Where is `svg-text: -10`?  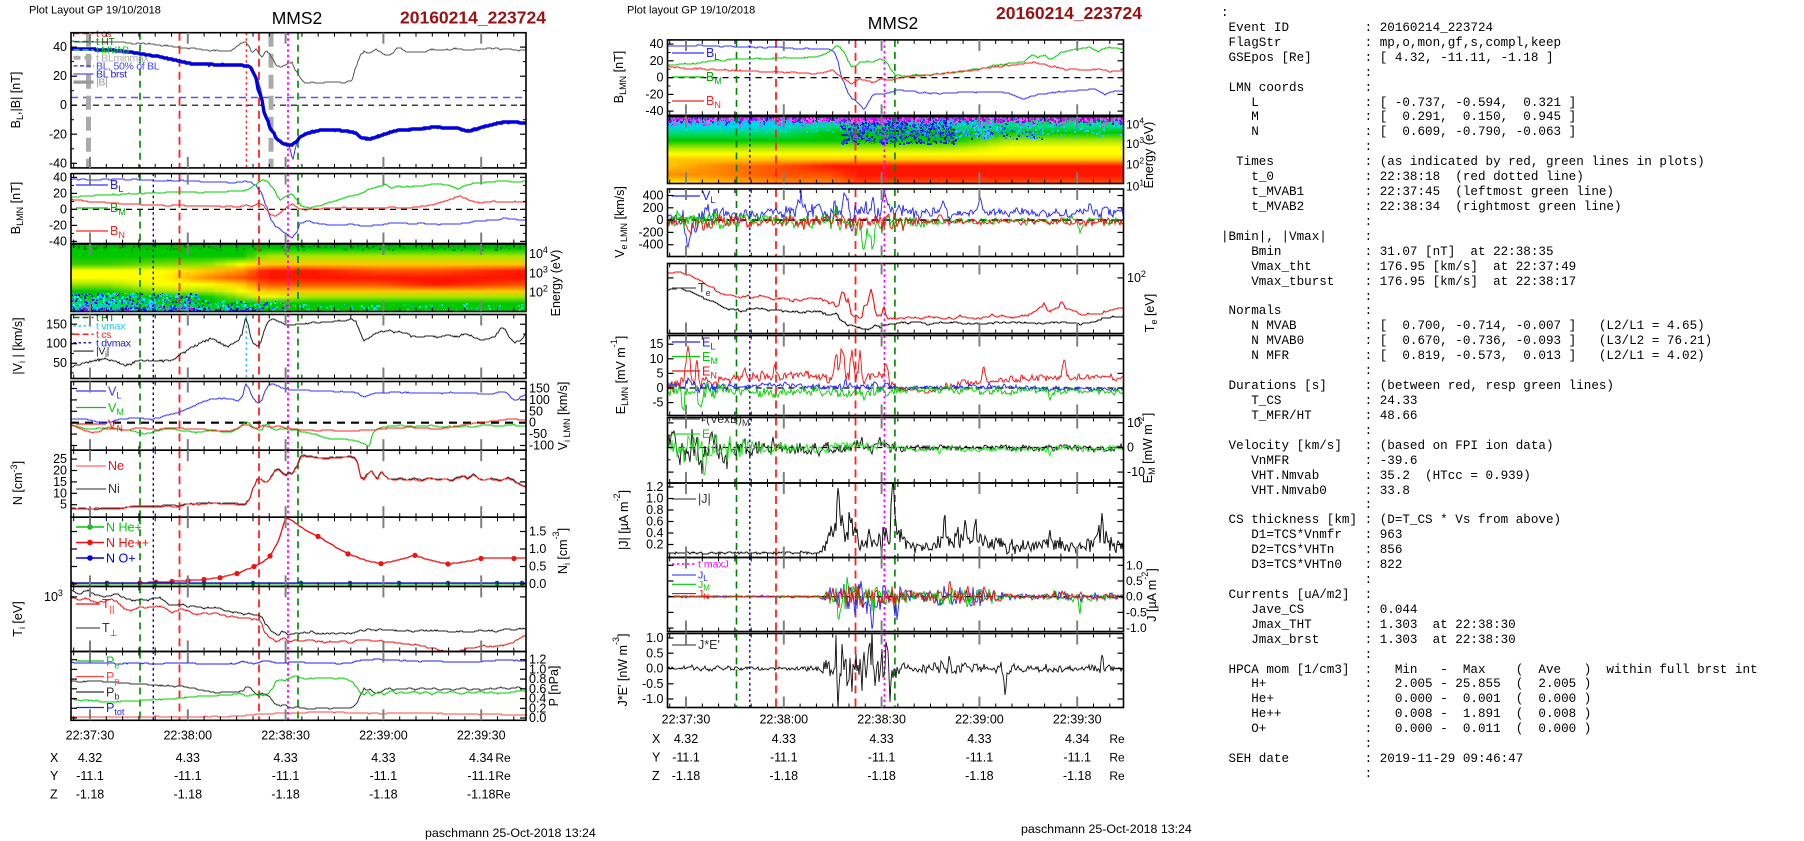
svg-text: -10 is located at coordinates (1136, 472).